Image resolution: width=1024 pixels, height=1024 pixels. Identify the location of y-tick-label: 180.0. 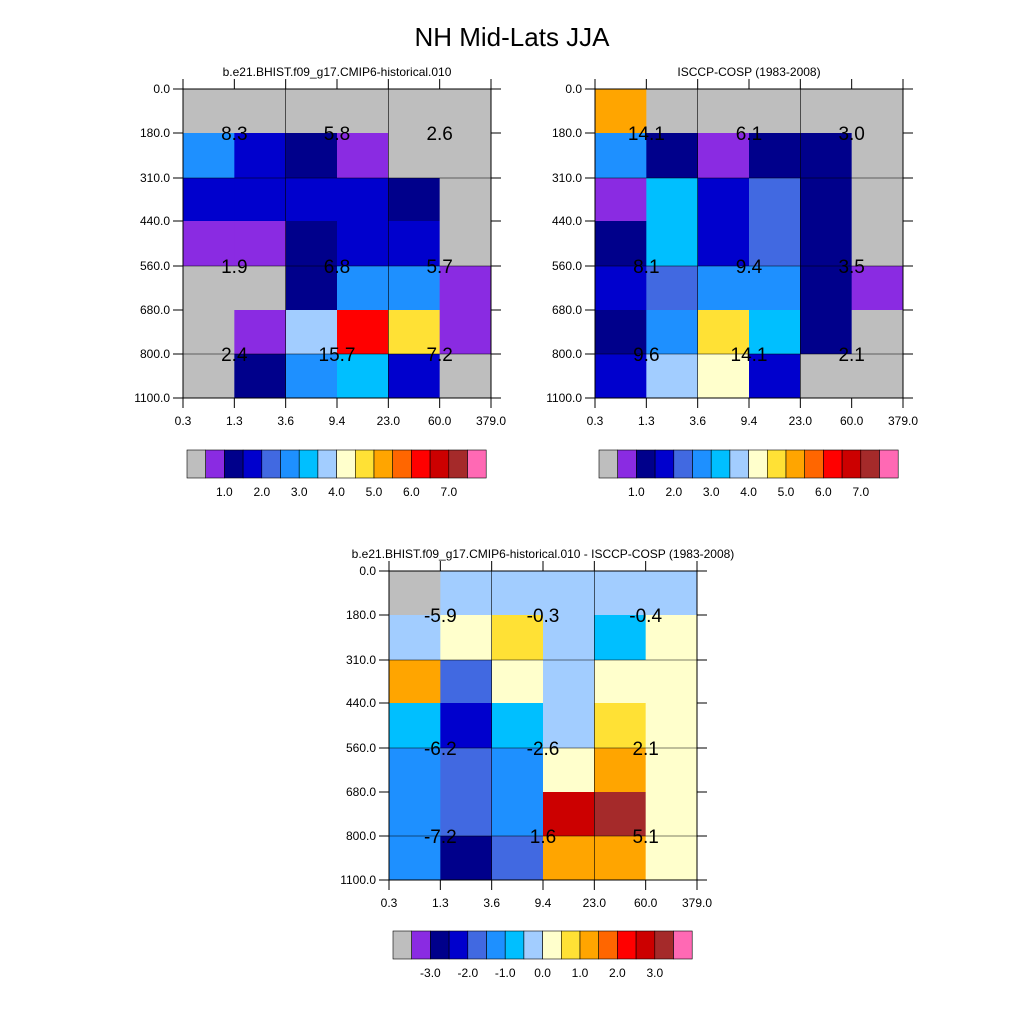
(361, 615).